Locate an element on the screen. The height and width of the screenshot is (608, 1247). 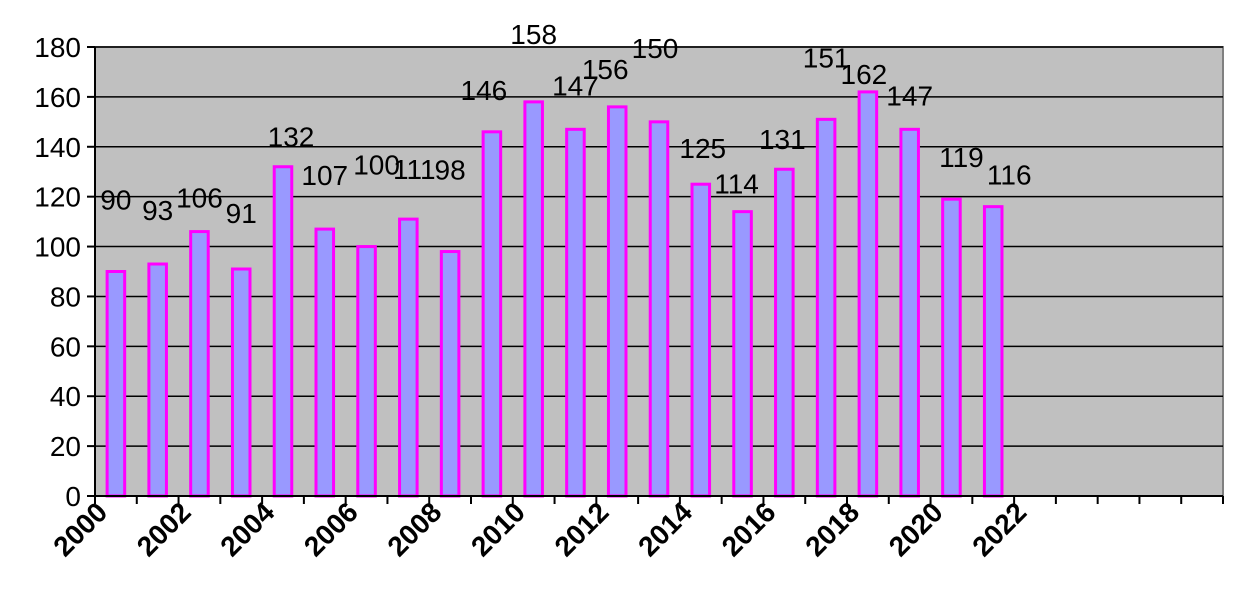
data-label-2000: 90 is located at coordinates (115, 200).